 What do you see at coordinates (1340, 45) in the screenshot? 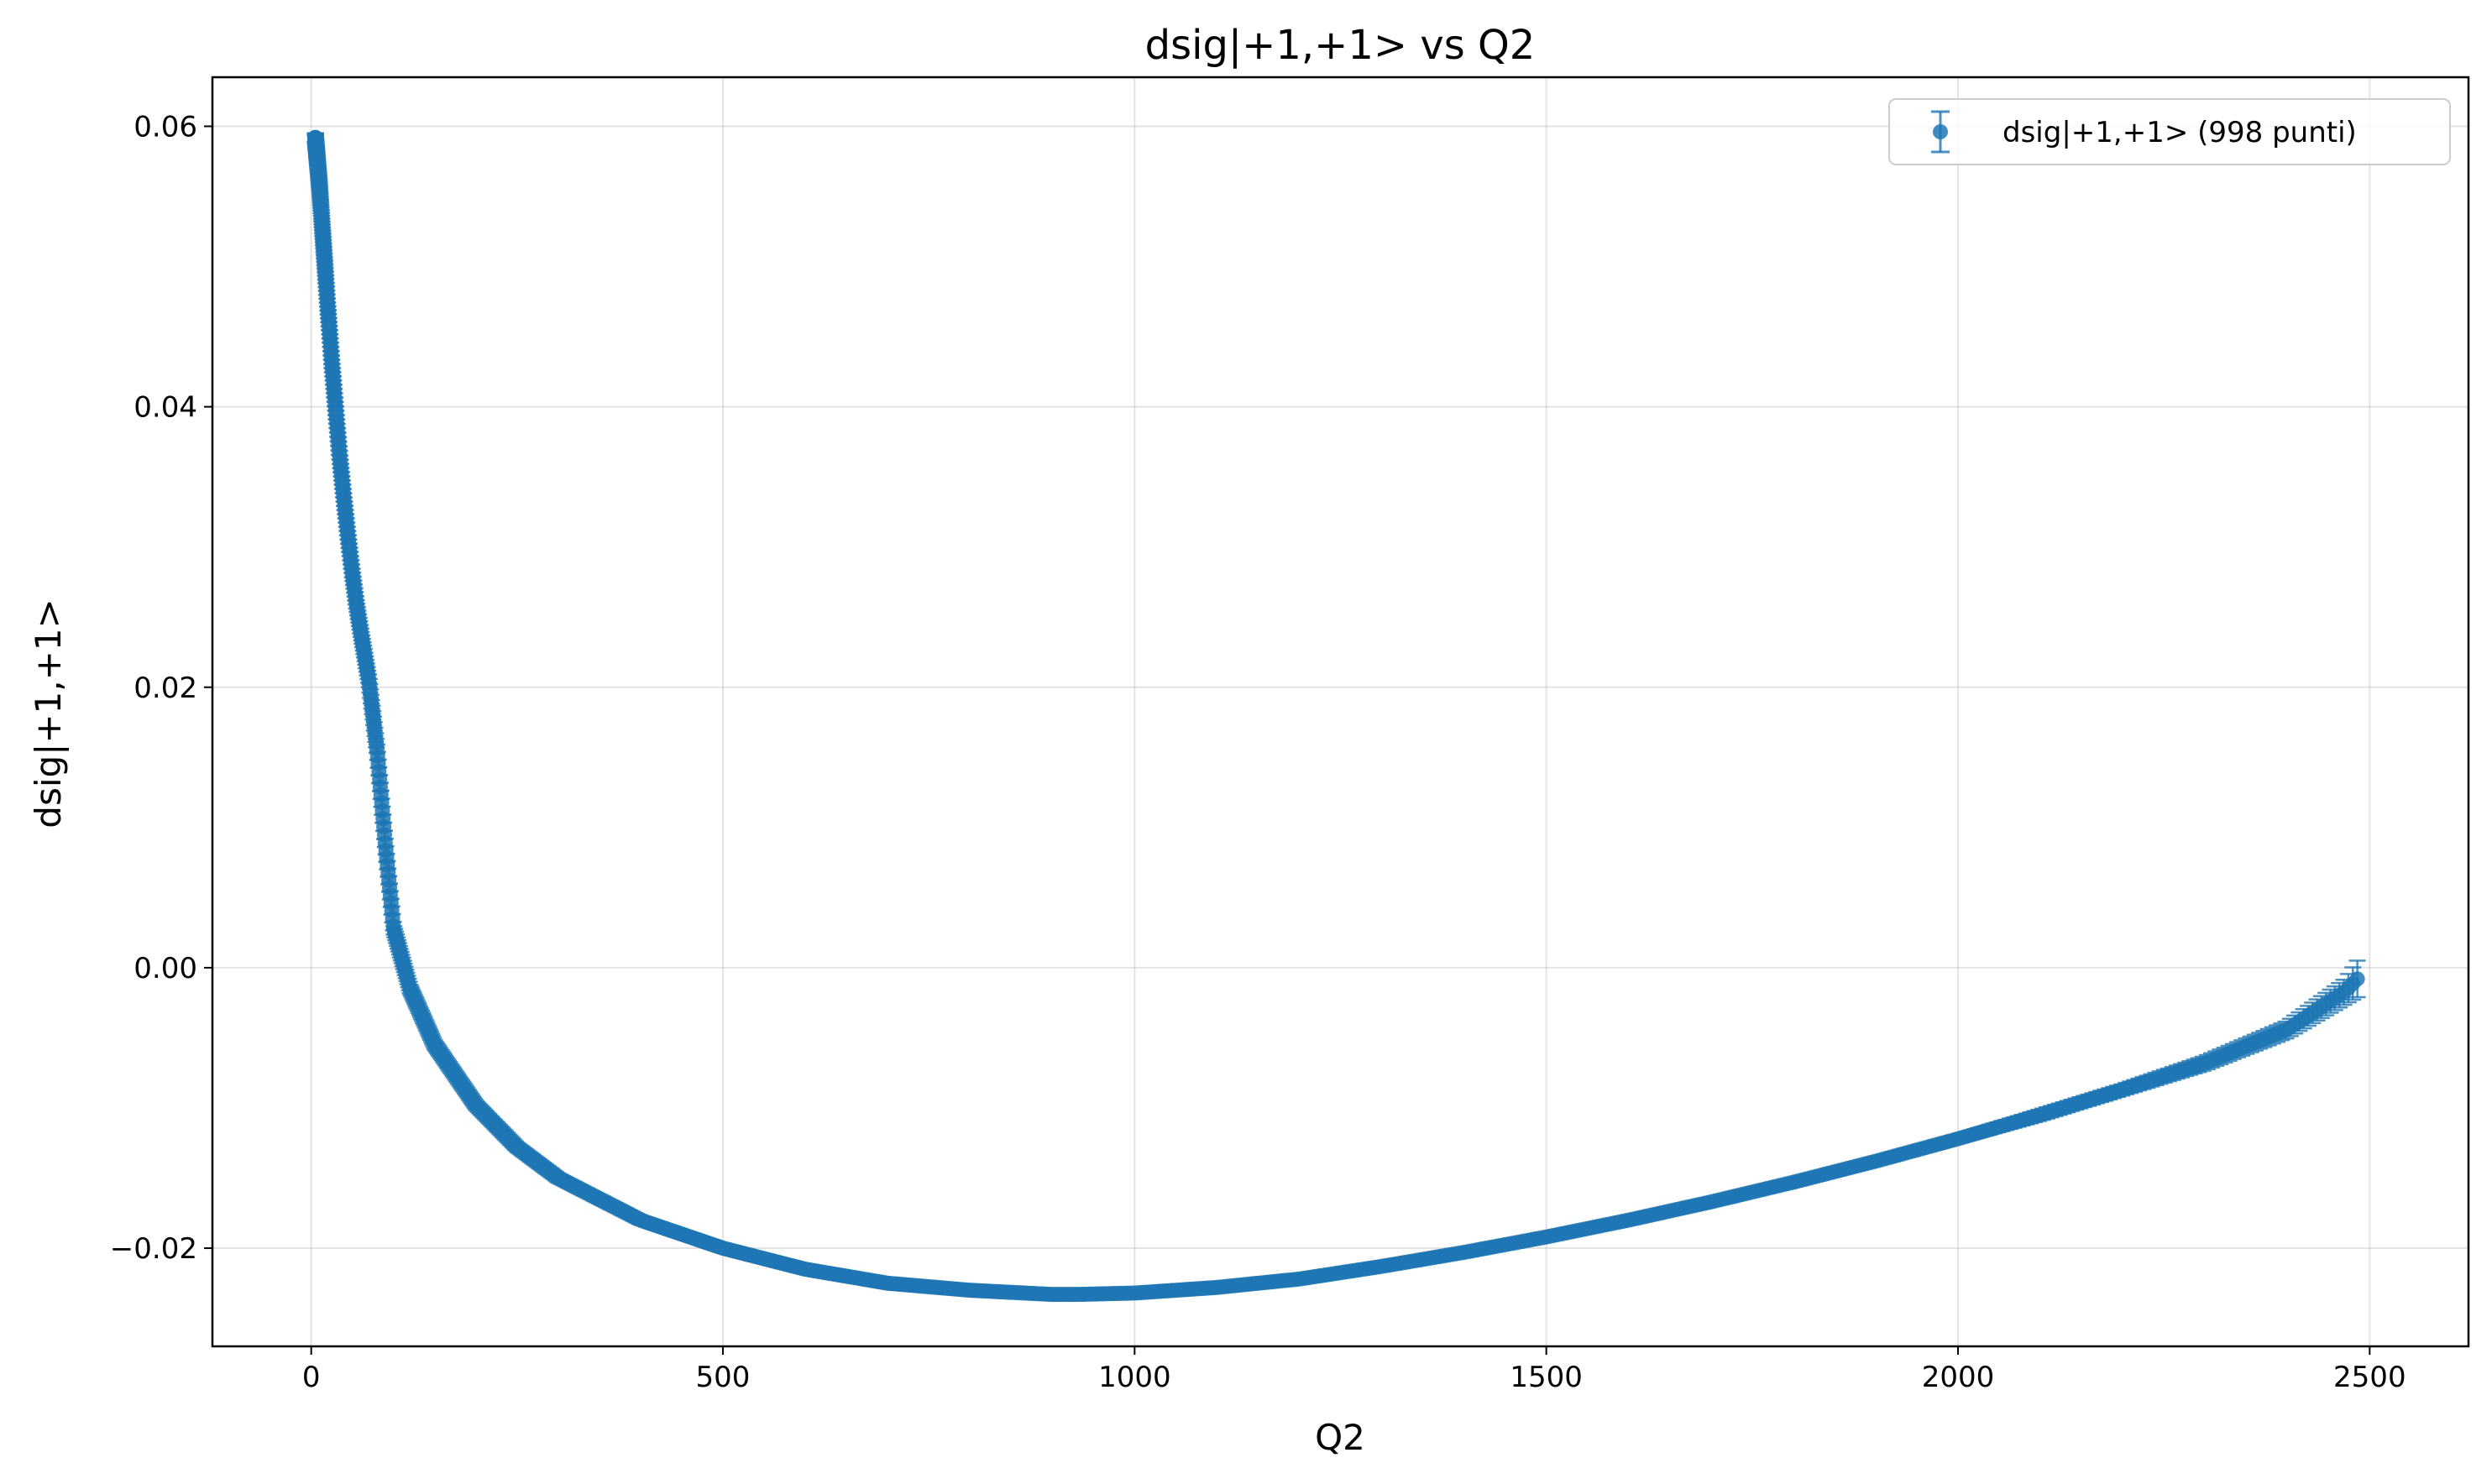
I see `chart-title: dsig|+1,+1> vs Q2` at bounding box center [1340, 45].